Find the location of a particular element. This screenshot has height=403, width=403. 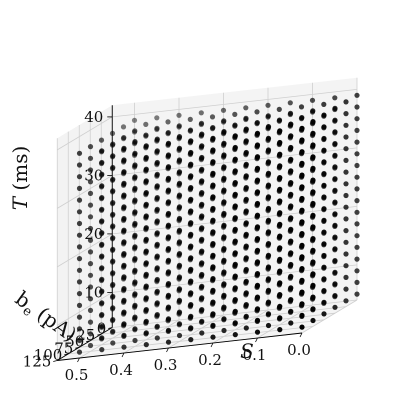

y-tick-label: 75 is located at coordinates (63, 348).